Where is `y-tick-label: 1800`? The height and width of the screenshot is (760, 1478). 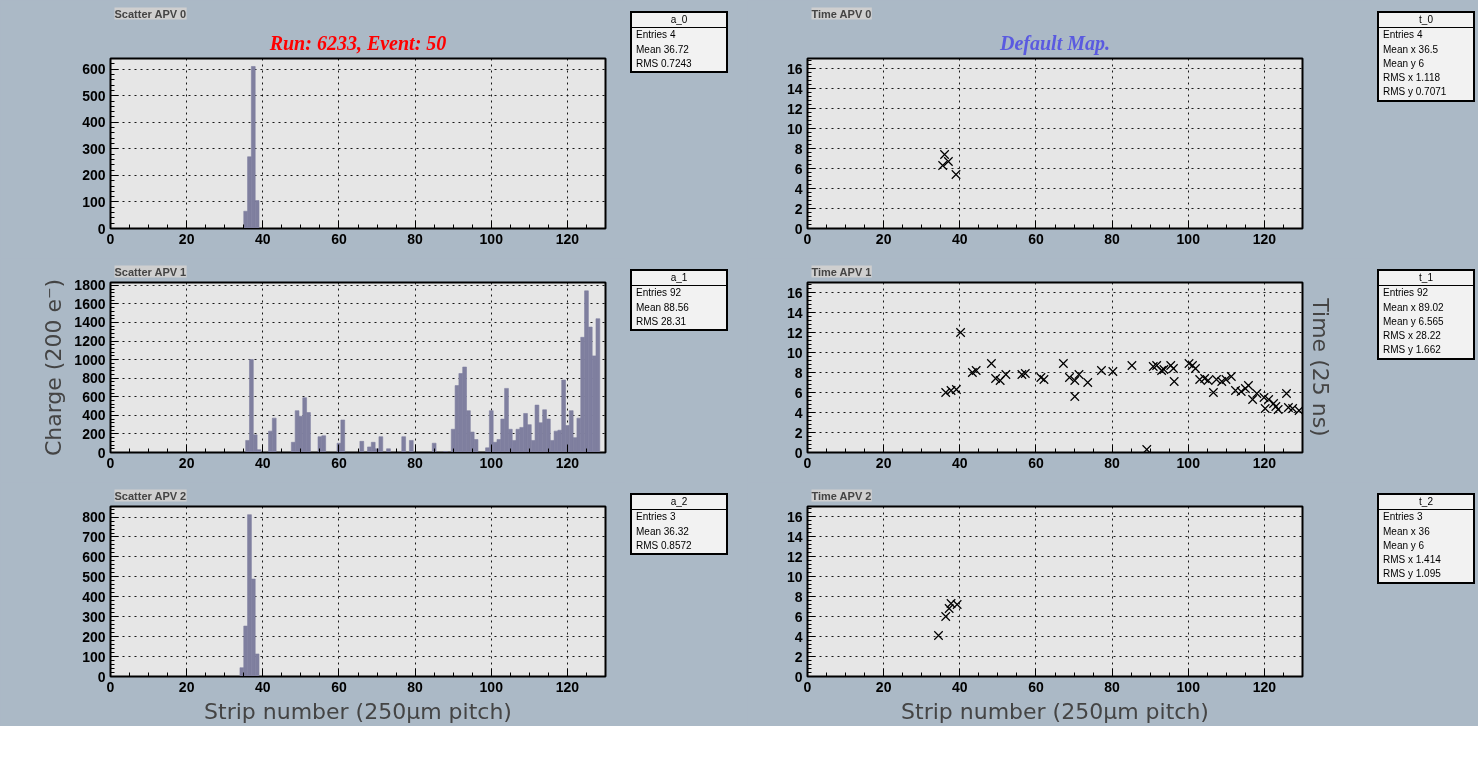 y-tick-label: 1800 is located at coordinates (90, 285).